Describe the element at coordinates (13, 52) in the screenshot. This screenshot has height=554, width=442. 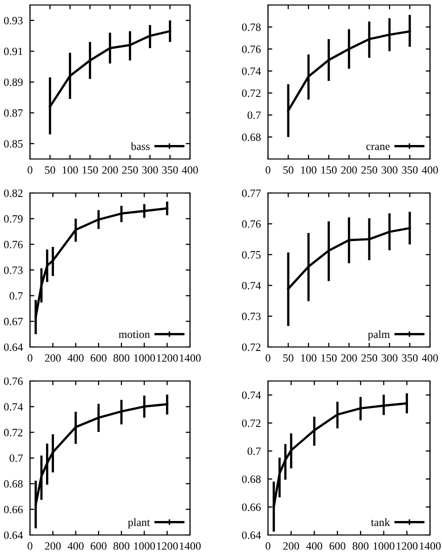
I see `y-tick-label: 0.91` at that location.